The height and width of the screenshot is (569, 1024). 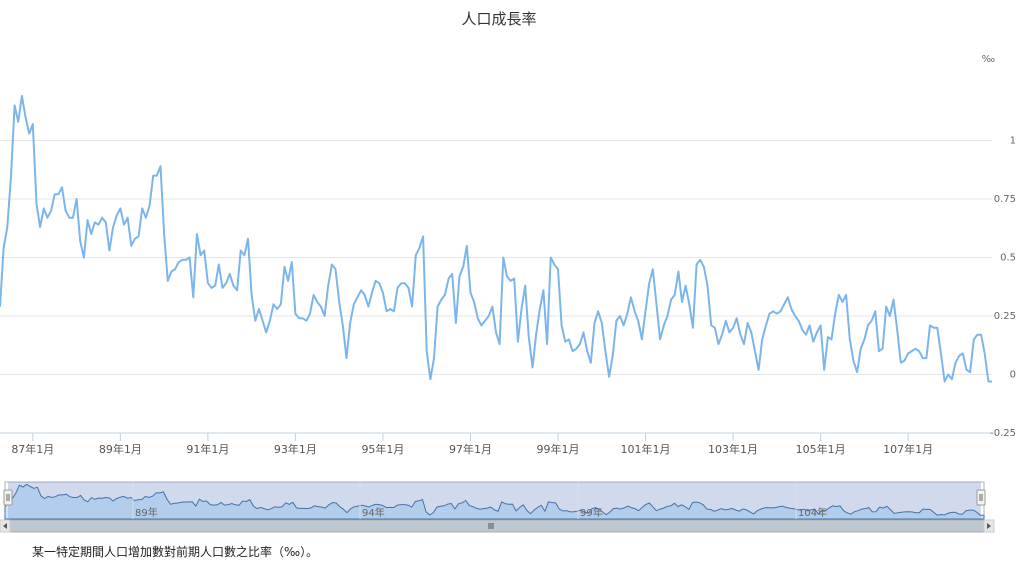 I want to click on chart-title: 人口成長率, so click(x=498, y=19).